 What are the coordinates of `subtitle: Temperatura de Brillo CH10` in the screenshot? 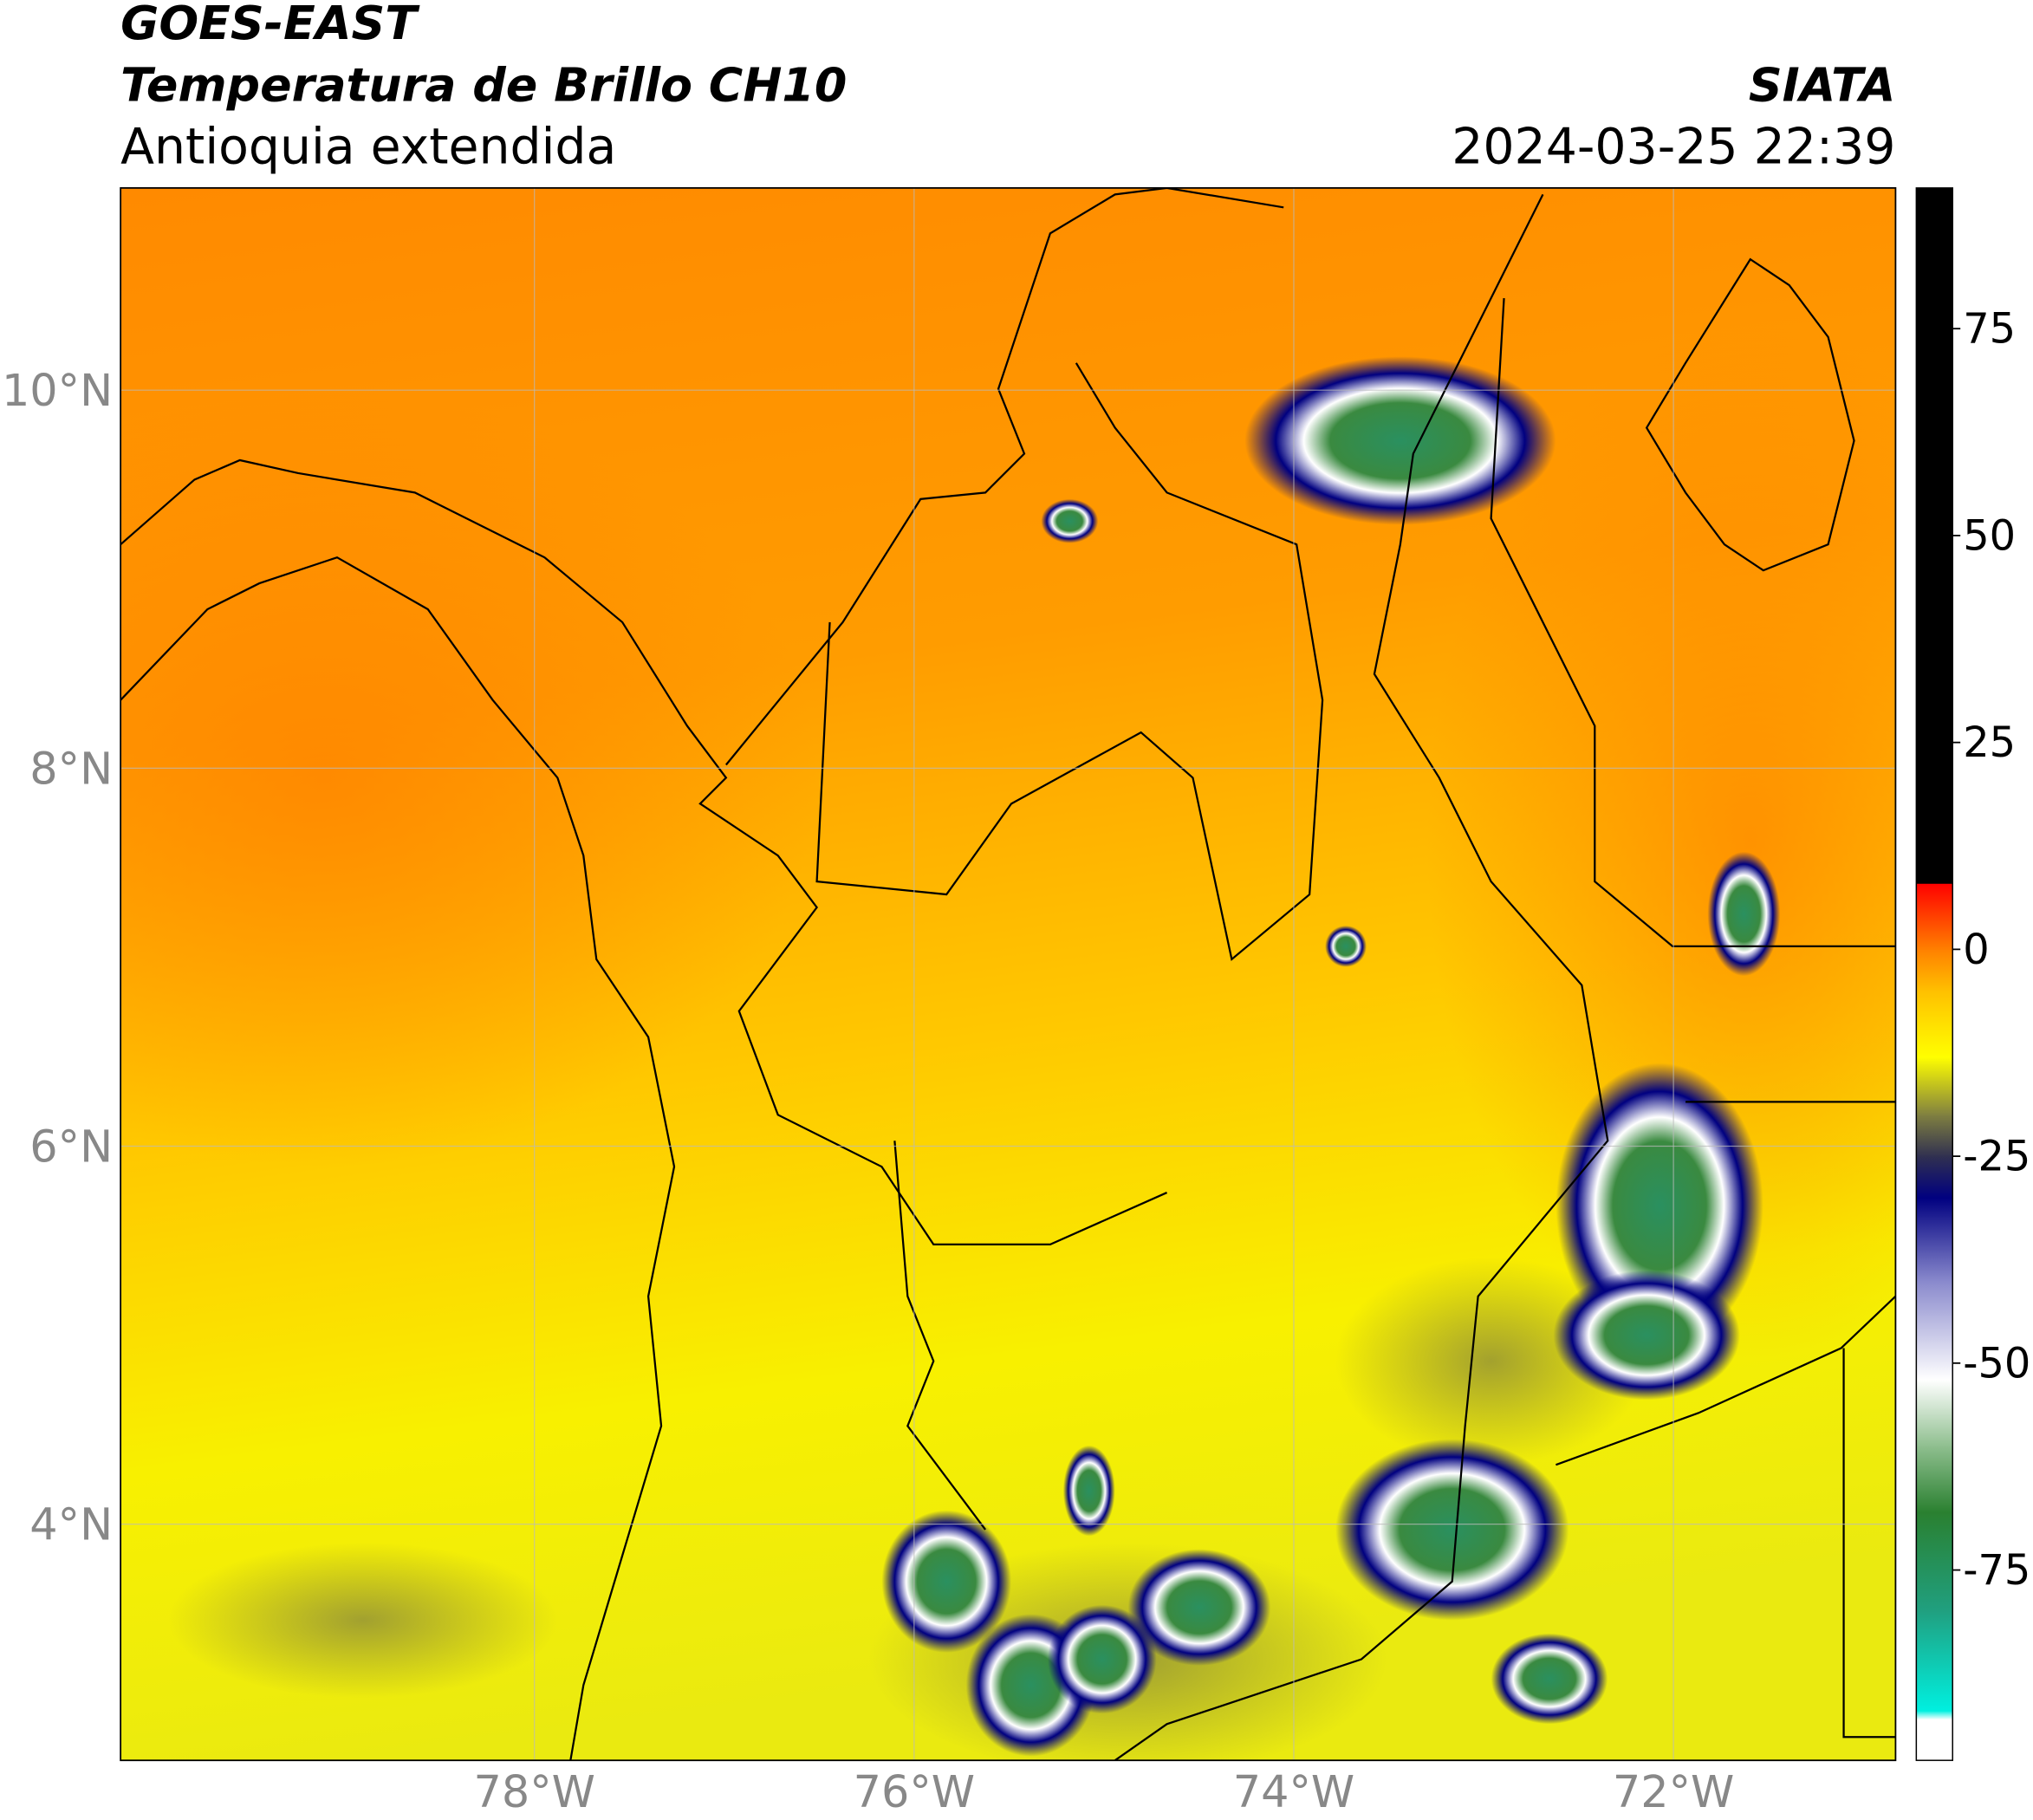 It's located at (483, 85).